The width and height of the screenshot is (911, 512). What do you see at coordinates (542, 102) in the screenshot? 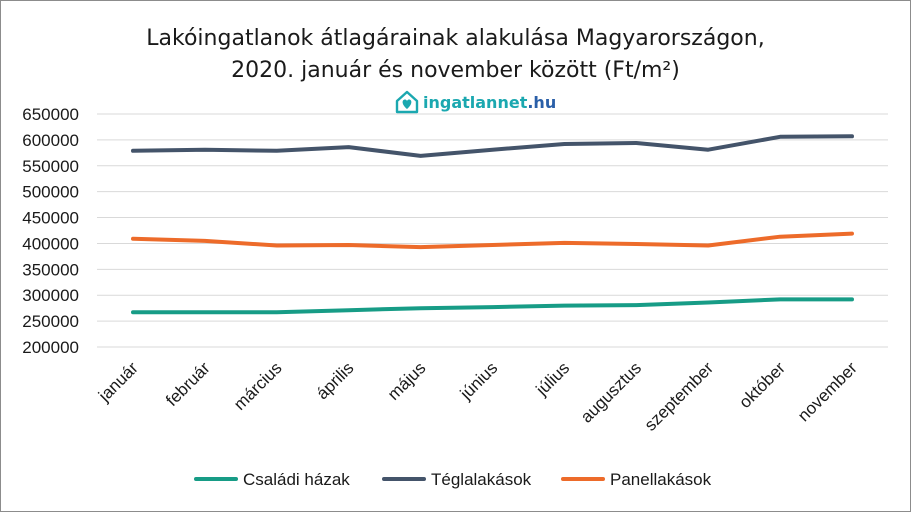
I see `brand-logo-tld: .hu` at bounding box center [542, 102].